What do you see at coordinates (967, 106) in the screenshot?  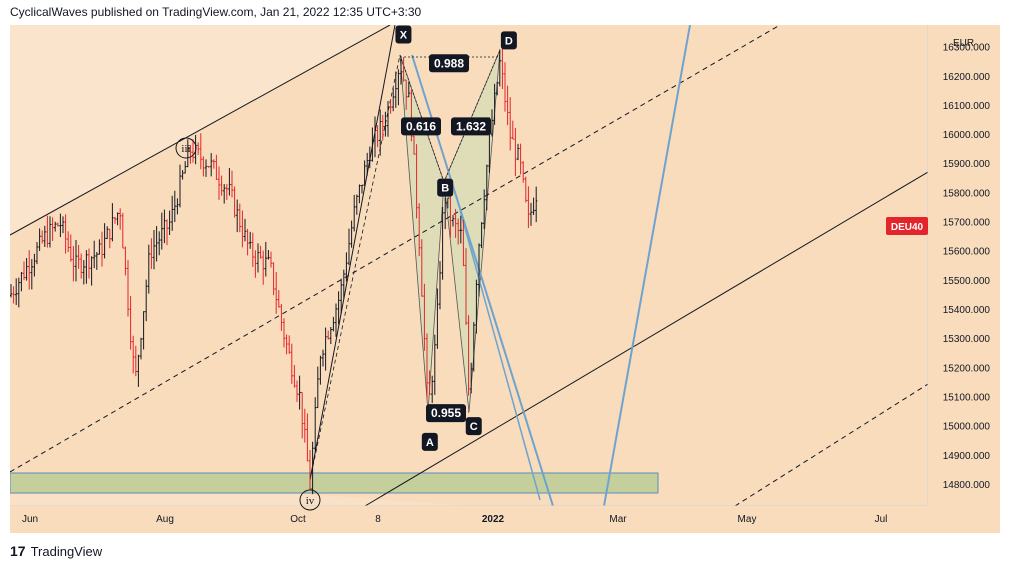 I see `y-tick-label: 16100.000` at bounding box center [967, 106].